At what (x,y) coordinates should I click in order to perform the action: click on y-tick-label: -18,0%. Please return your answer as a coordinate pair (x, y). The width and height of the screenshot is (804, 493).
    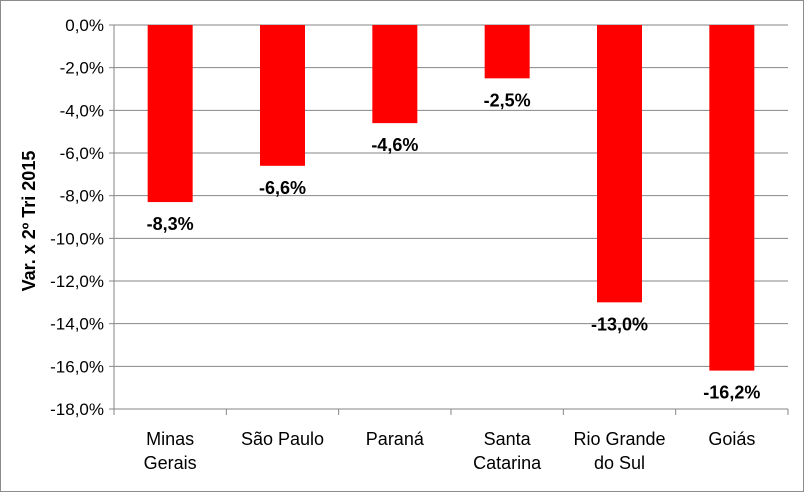
    Looking at the image, I should click on (77, 409).